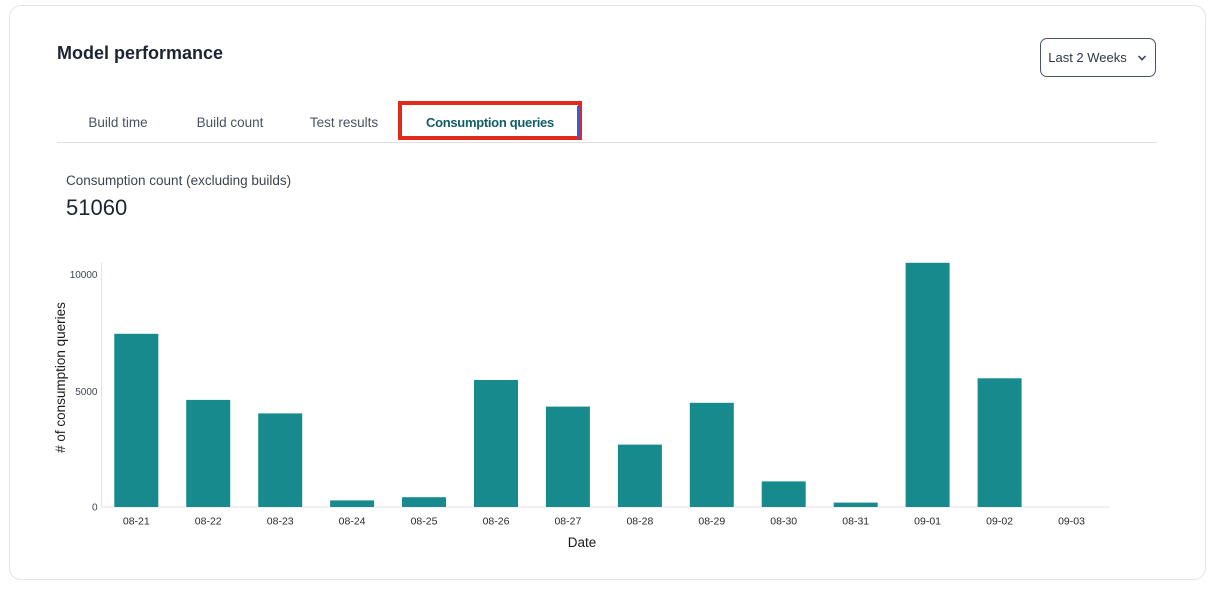 The height and width of the screenshot is (590, 1228). I want to click on svg-text: 08-25, so click(424, 521).